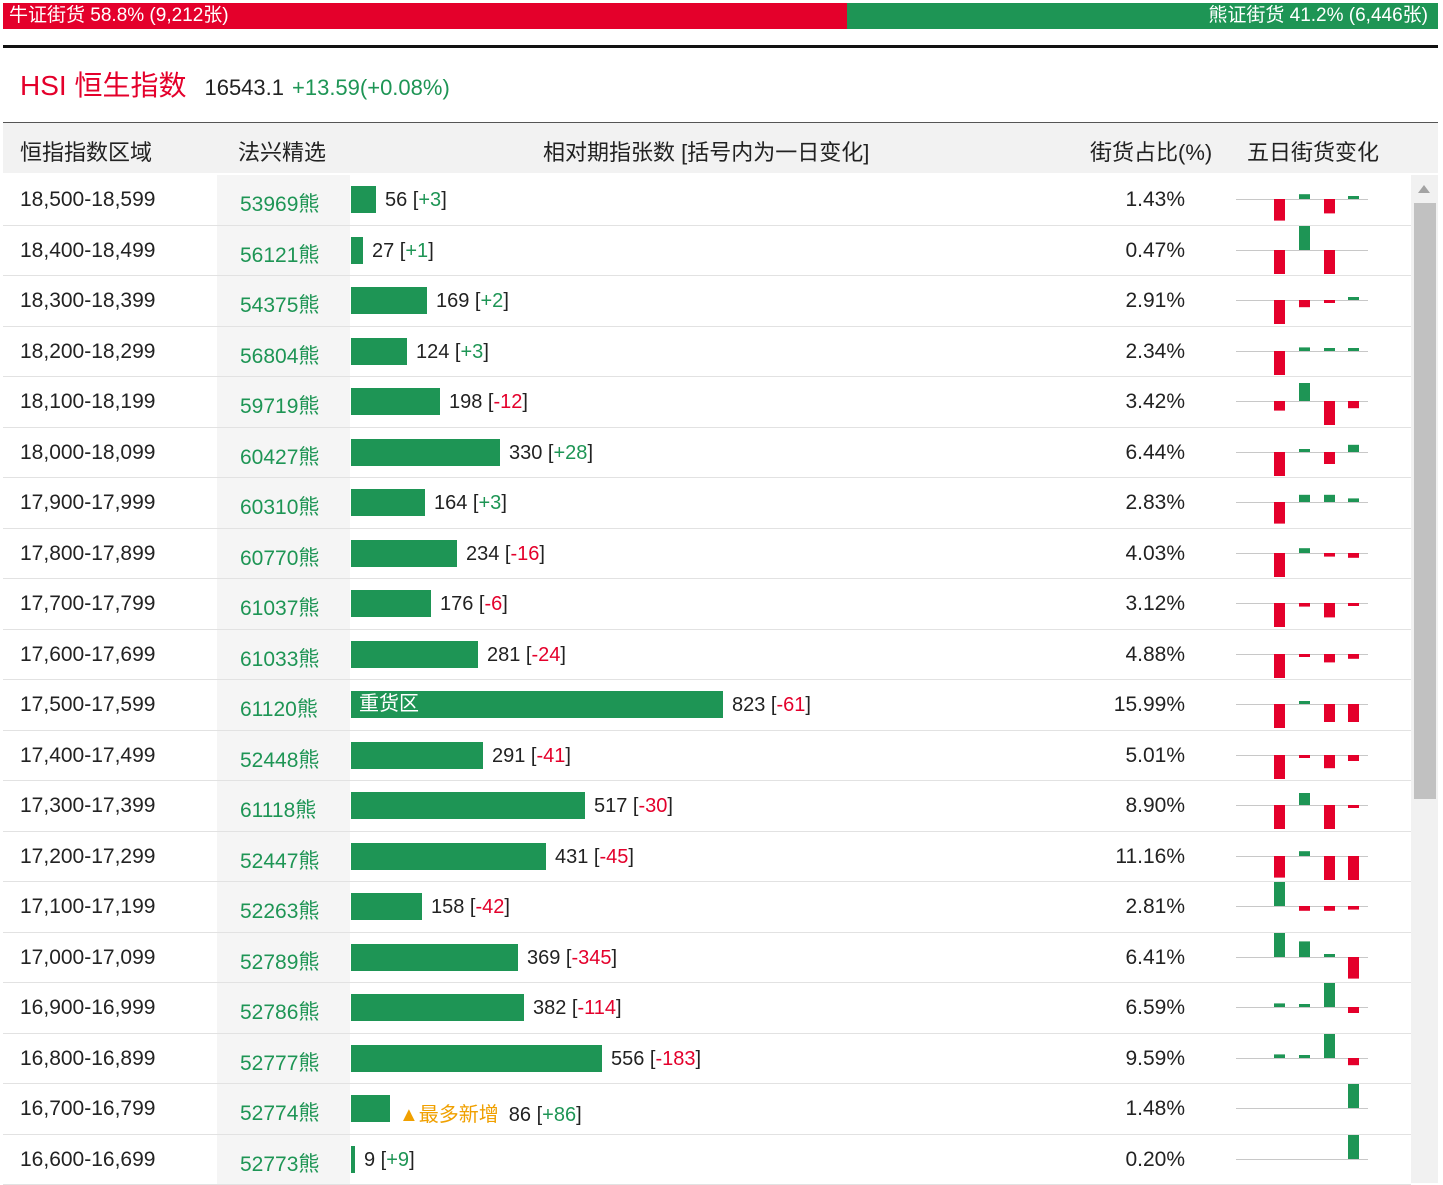  I want to click on count-text: 27 [+1], so click(403, 251).